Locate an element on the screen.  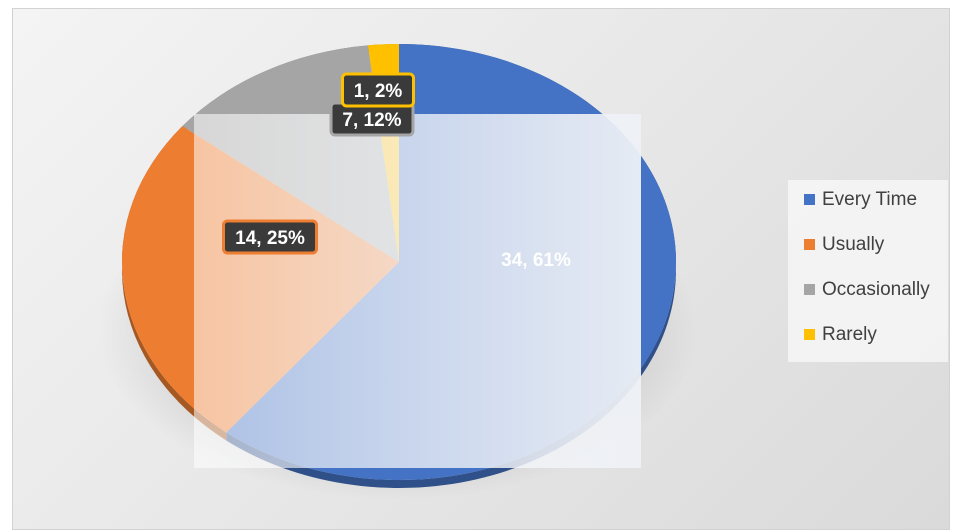
legend-item-occasionally: Occasionally is located at coordinates (867, 289).